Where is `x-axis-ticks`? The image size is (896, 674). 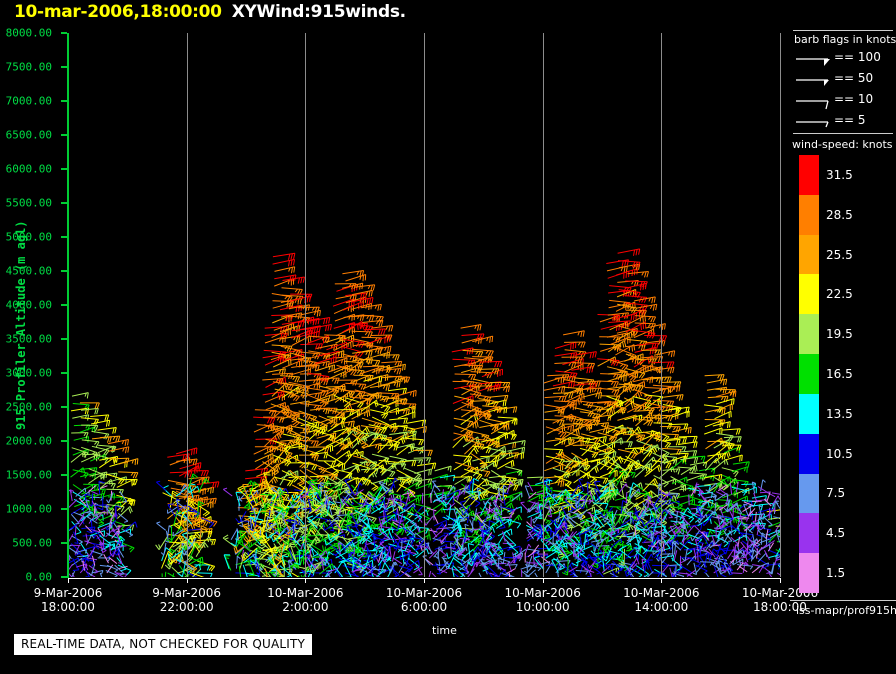 x-axis-ticks is located at coordinates (424, 580).